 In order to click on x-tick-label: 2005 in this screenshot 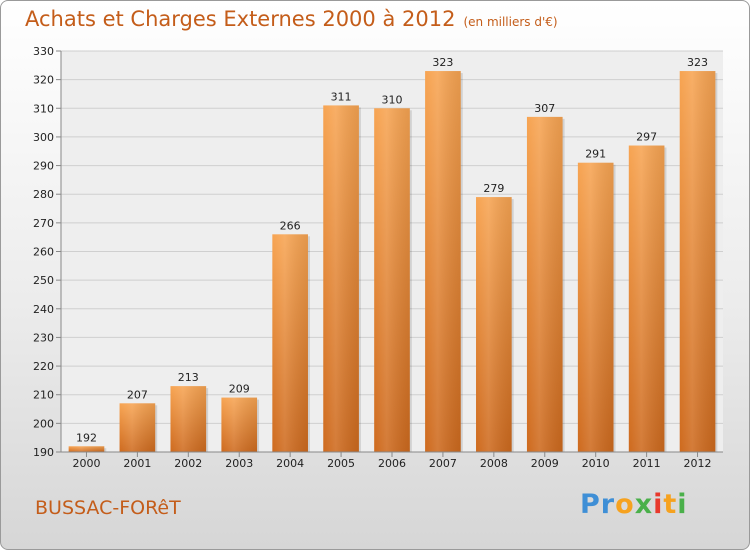, I will do `click(341, 463)`.